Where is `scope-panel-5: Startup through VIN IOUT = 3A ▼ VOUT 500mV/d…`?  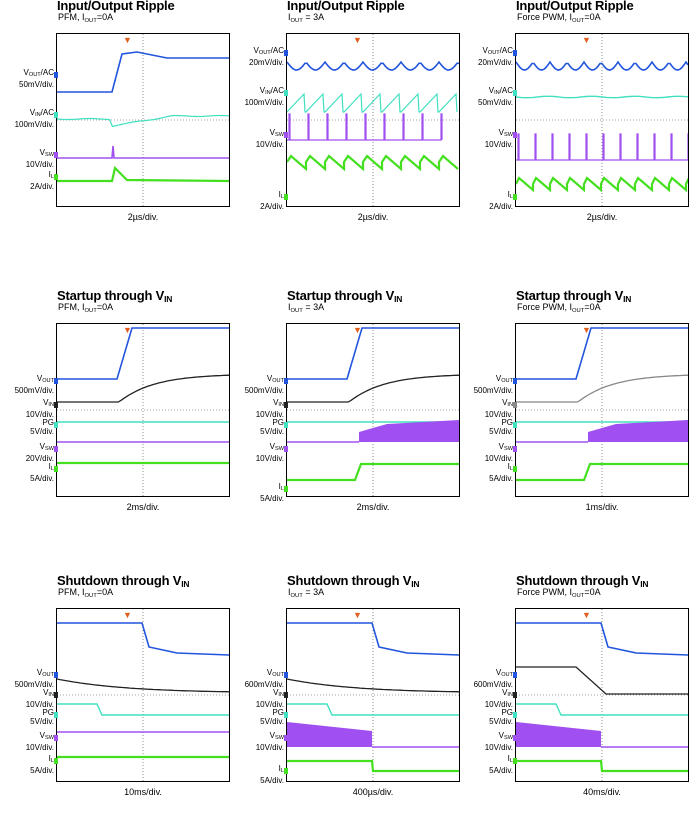
scope-panel-5: Startup through VIN IOUT = 3A ▼ VOUT 500mV/d… is located at coordinates (346, 421).